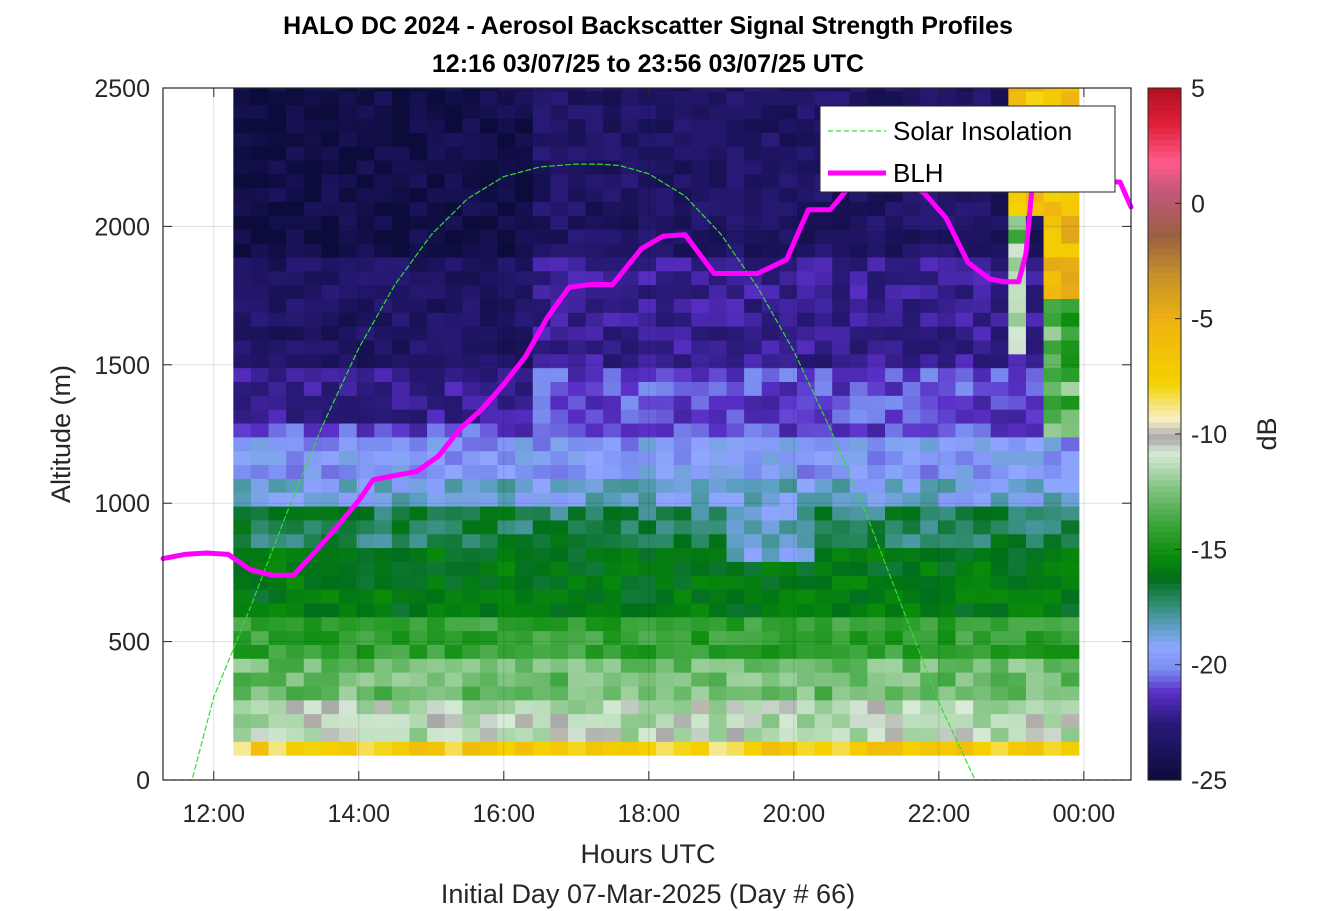 The image size is (1343, 911). Describe the element at coordinates (982, 131) in the screenshot. I see `legend-label-solar-insolation: Solar Insolation` at that location.